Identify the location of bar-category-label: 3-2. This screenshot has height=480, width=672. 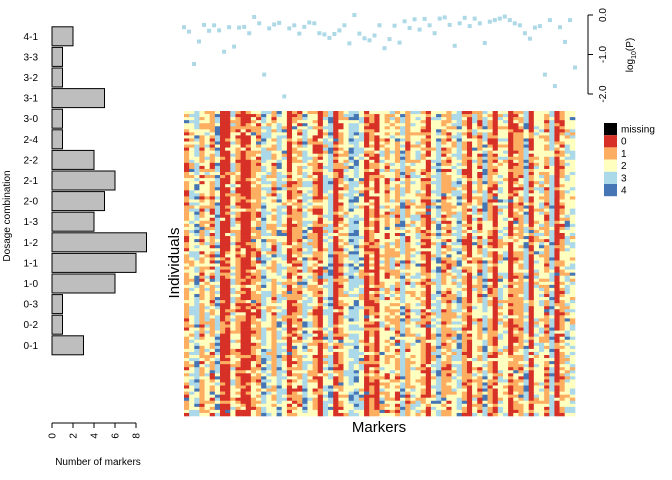
(31, 78).